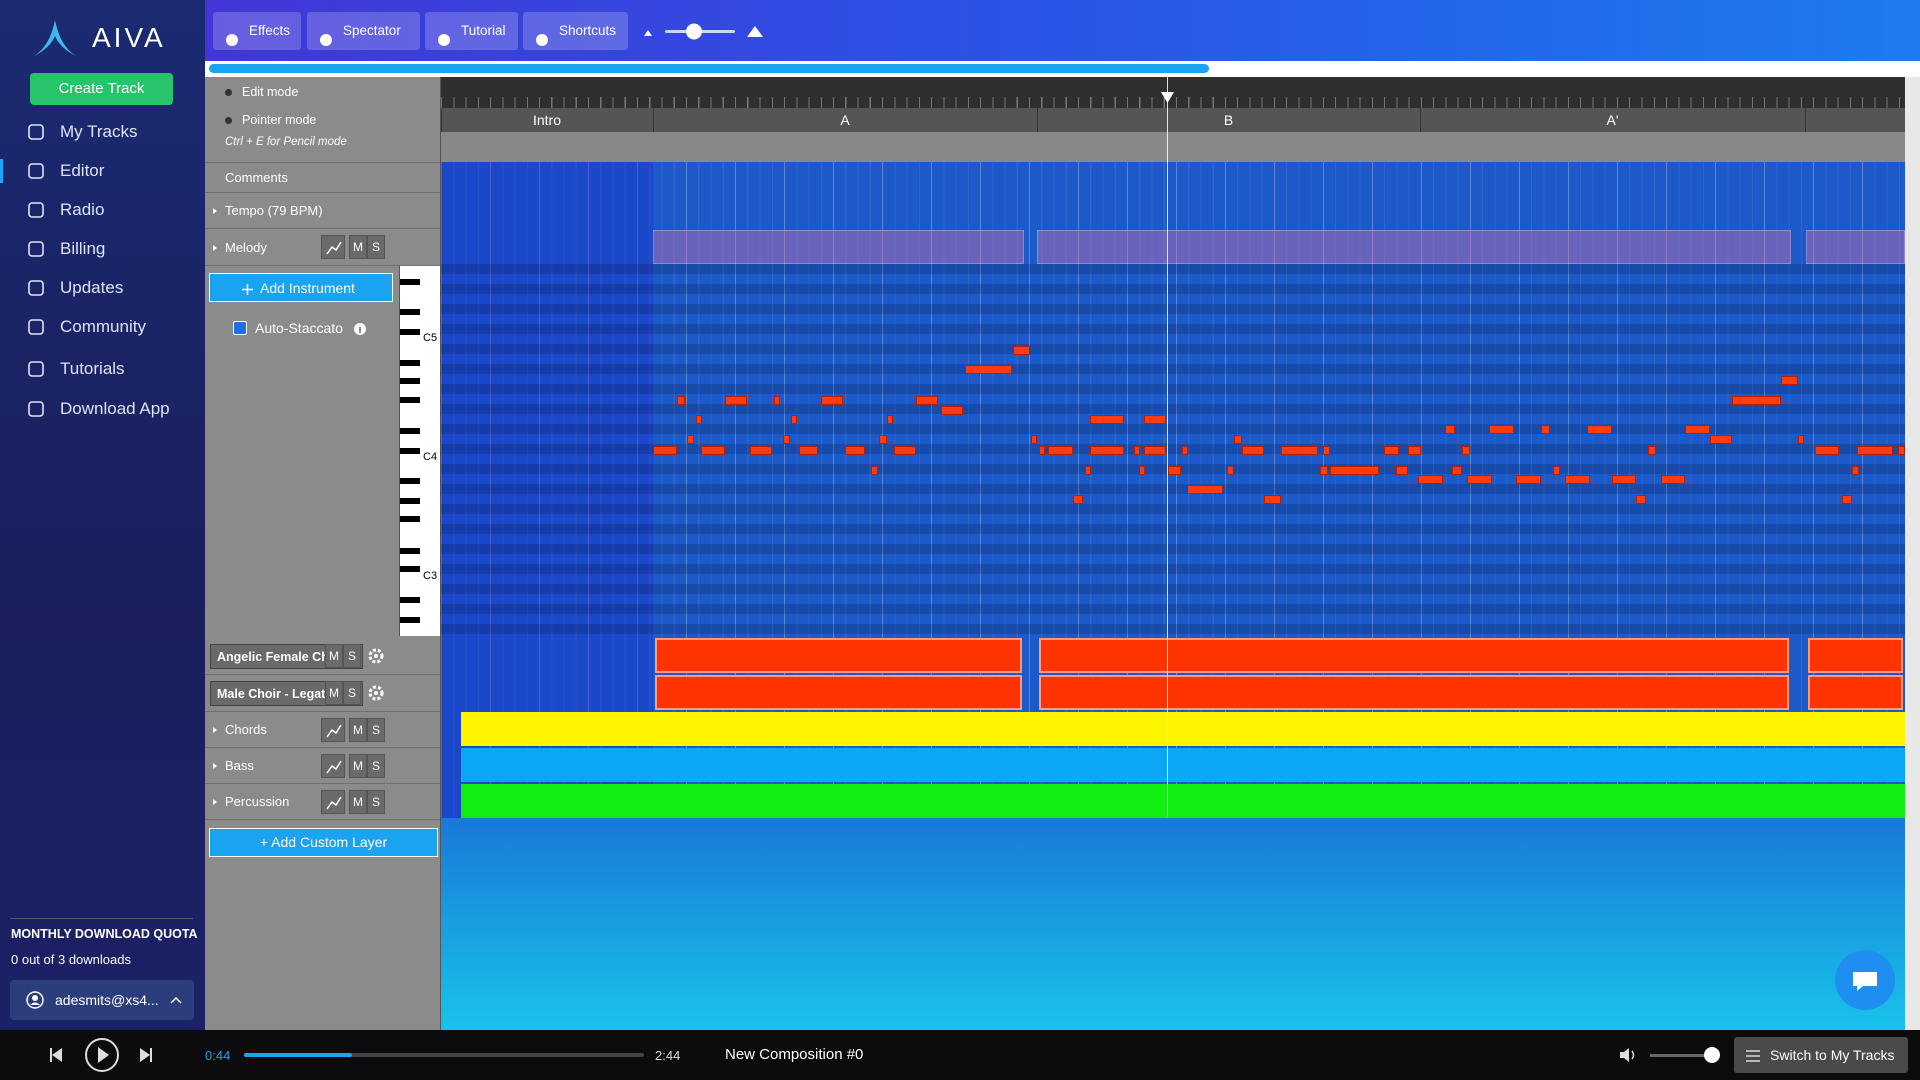 The image size is (1920, 1080). What do you see at coordinates (705, 32) in the screenshot?
I see `zoom-slider` at bounding box center [705, 32].